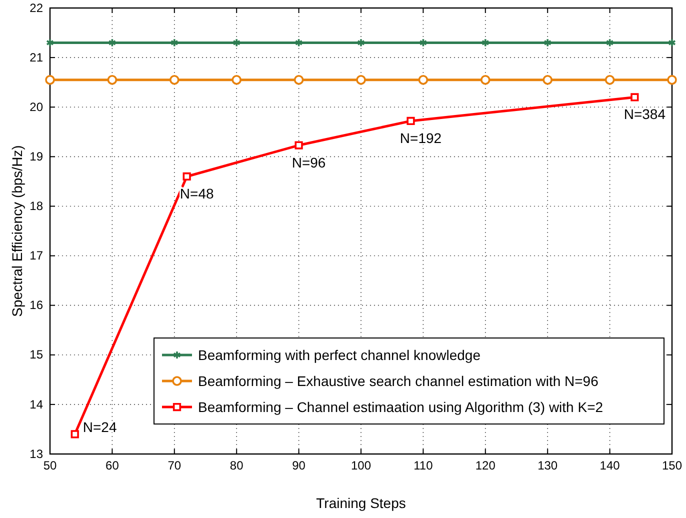 This screenshot has height=518, width=686. Describe the element at coordinates (645, 114) in the screenshot. I see `annotation: N=384` at that location.